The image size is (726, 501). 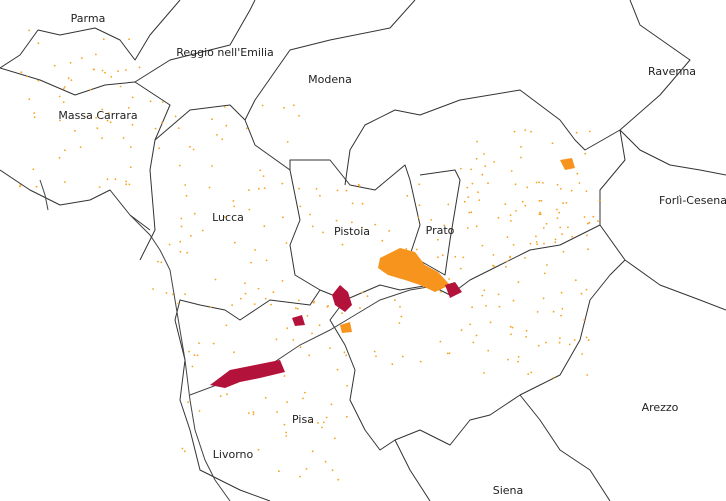 What do you see at coordinates (330, 79) in the screenshot?
I see `province-label: Modena` at bounding box center [330, 79].